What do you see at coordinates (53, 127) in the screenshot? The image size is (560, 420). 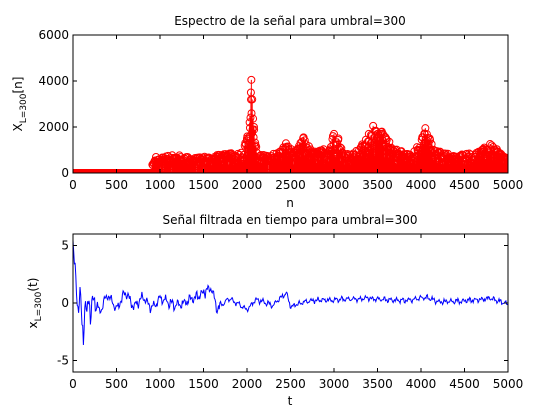 I see `y-tick-label: 2000` at bounding box center [53, 127].